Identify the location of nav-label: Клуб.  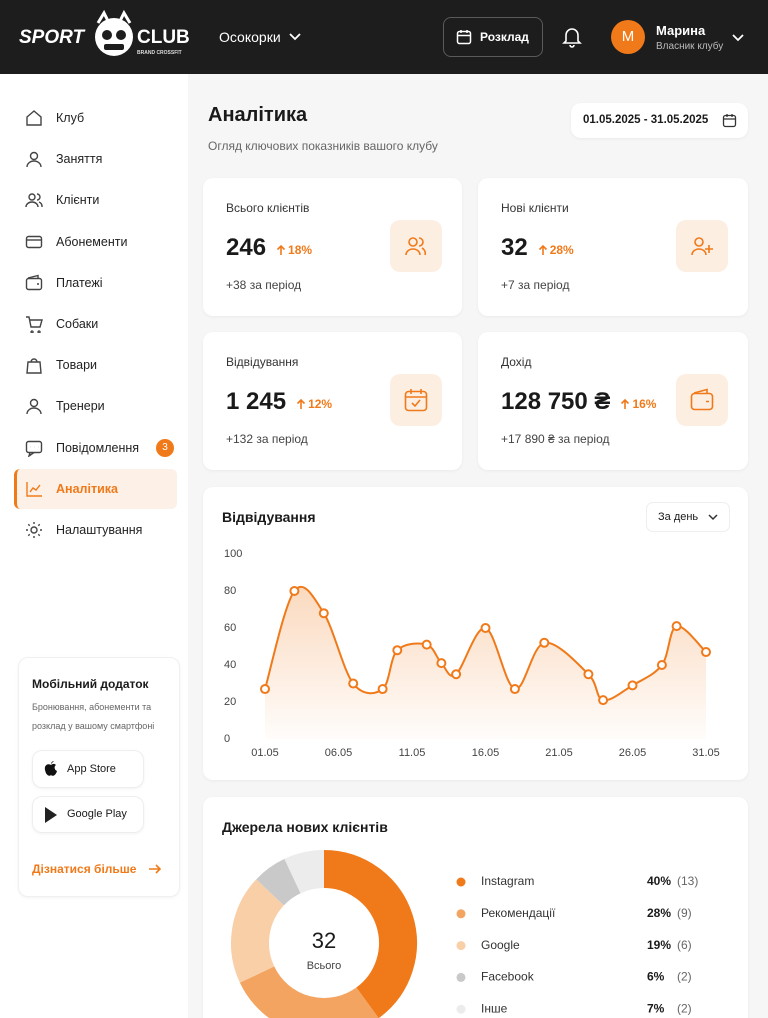
(70, 118).